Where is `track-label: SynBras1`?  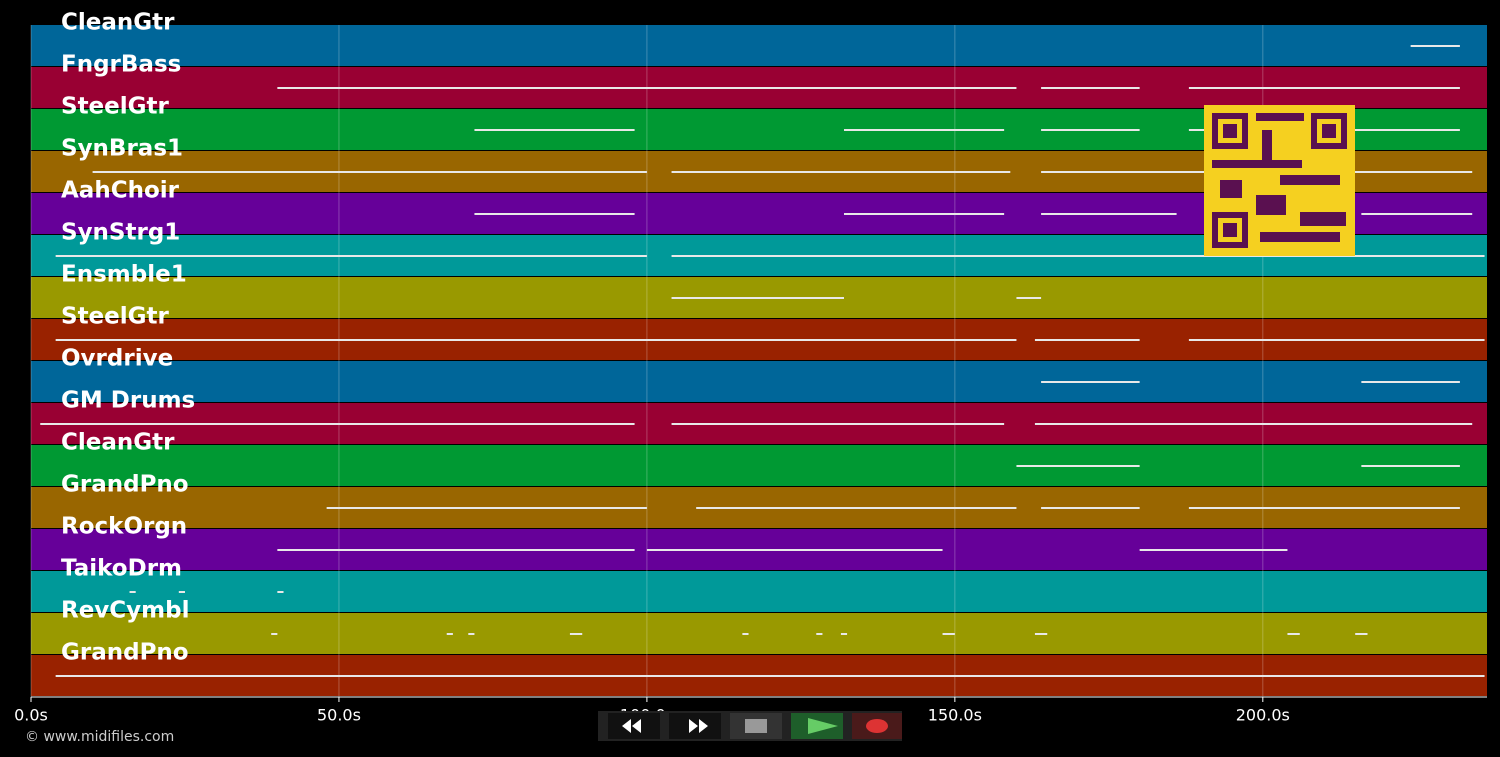
track-label: SynBras1 is located at coordinates (122, 149).